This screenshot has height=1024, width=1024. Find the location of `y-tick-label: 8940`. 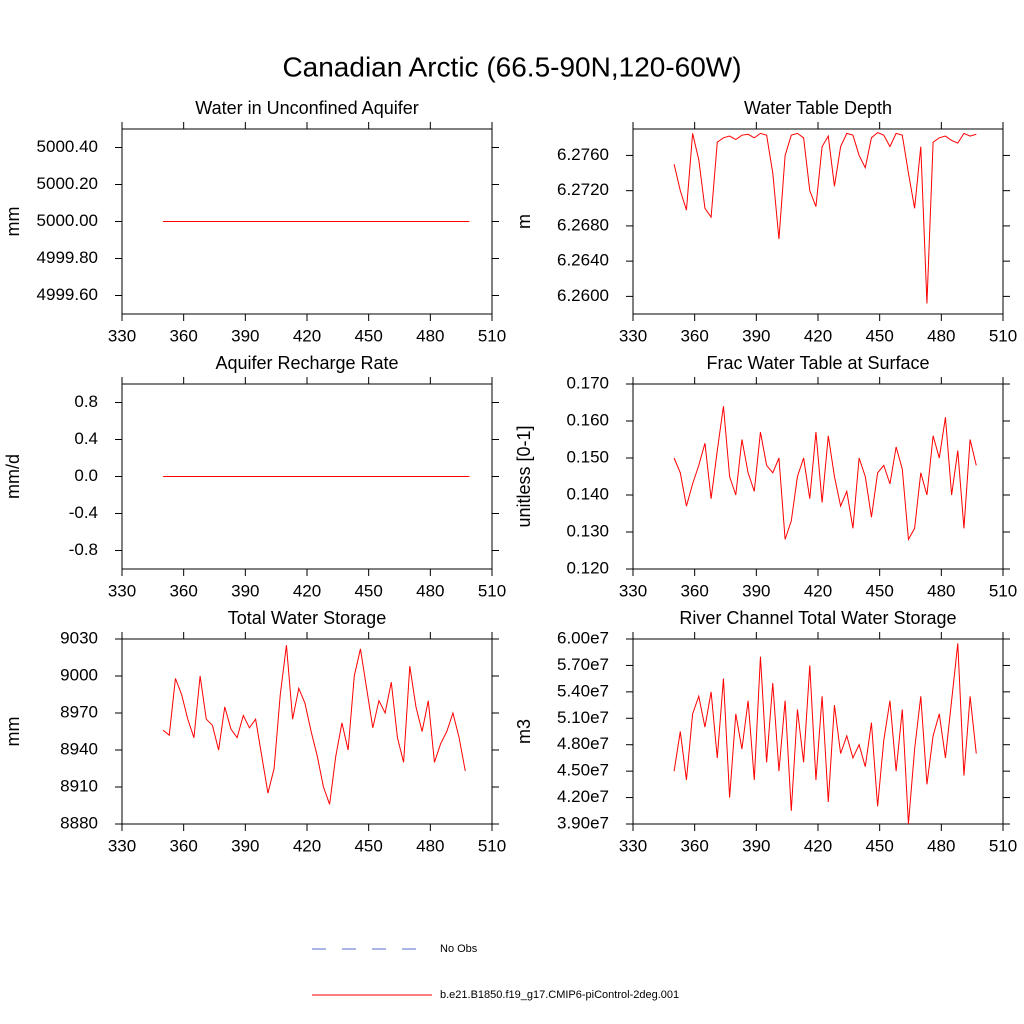

y-tick-label: 8940 is located at coordinates (79, 748).